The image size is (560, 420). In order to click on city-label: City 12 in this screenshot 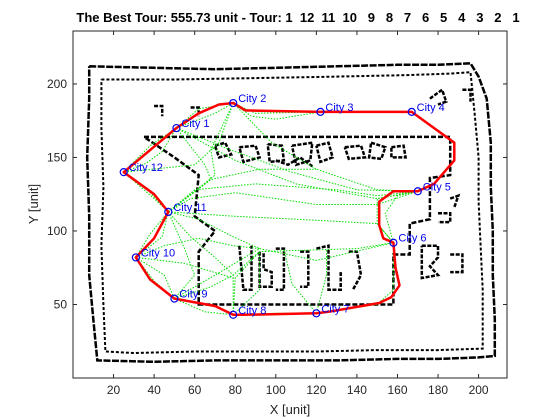, I will do `click(146, 168)`.